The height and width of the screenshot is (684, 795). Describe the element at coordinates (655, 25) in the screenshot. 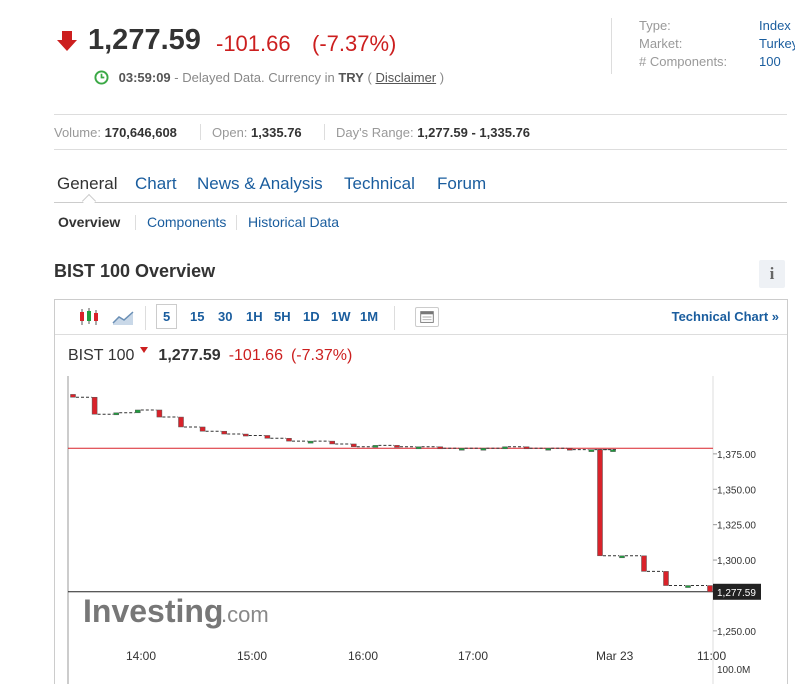

I see `info-label: Type:` at that location.